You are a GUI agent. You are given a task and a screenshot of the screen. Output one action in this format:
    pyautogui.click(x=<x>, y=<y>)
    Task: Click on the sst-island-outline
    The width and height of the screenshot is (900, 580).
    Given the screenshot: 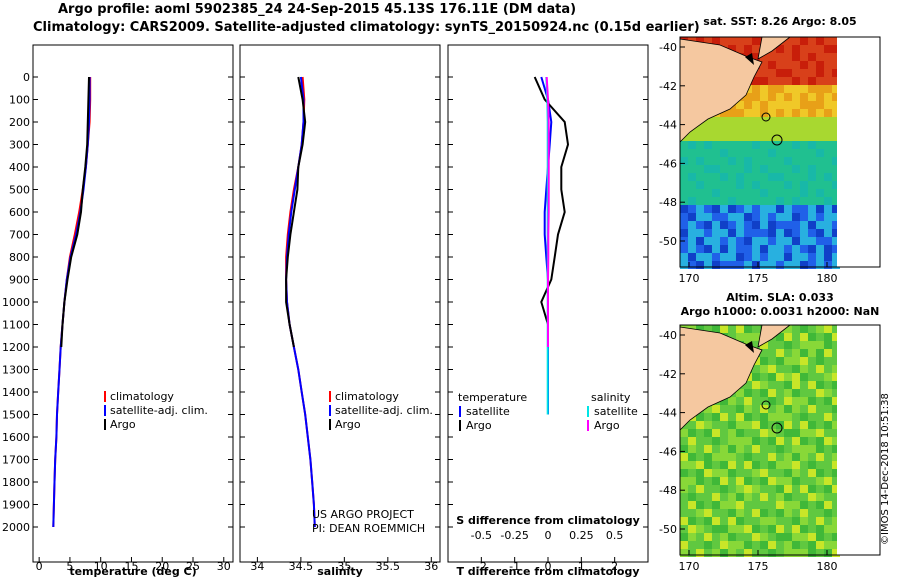 What is the action you would take?
    pyautogui.click(x=766, y=117)
    